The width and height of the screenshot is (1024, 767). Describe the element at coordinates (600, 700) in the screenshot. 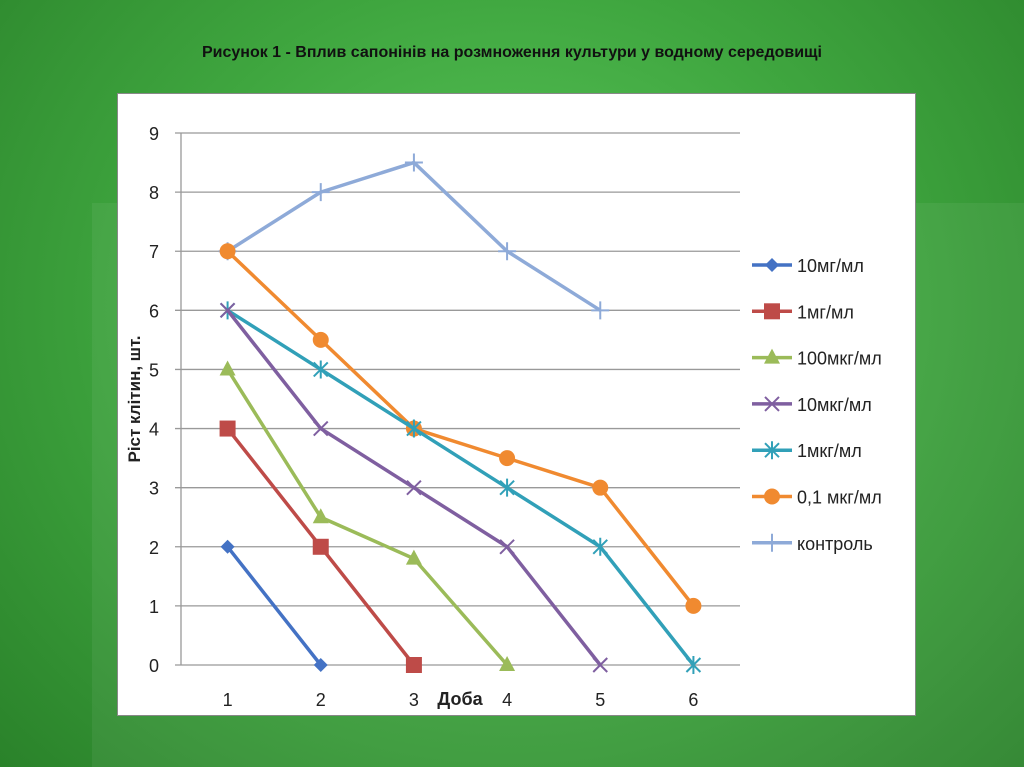

I see `x-tick-label: 5` at that location.